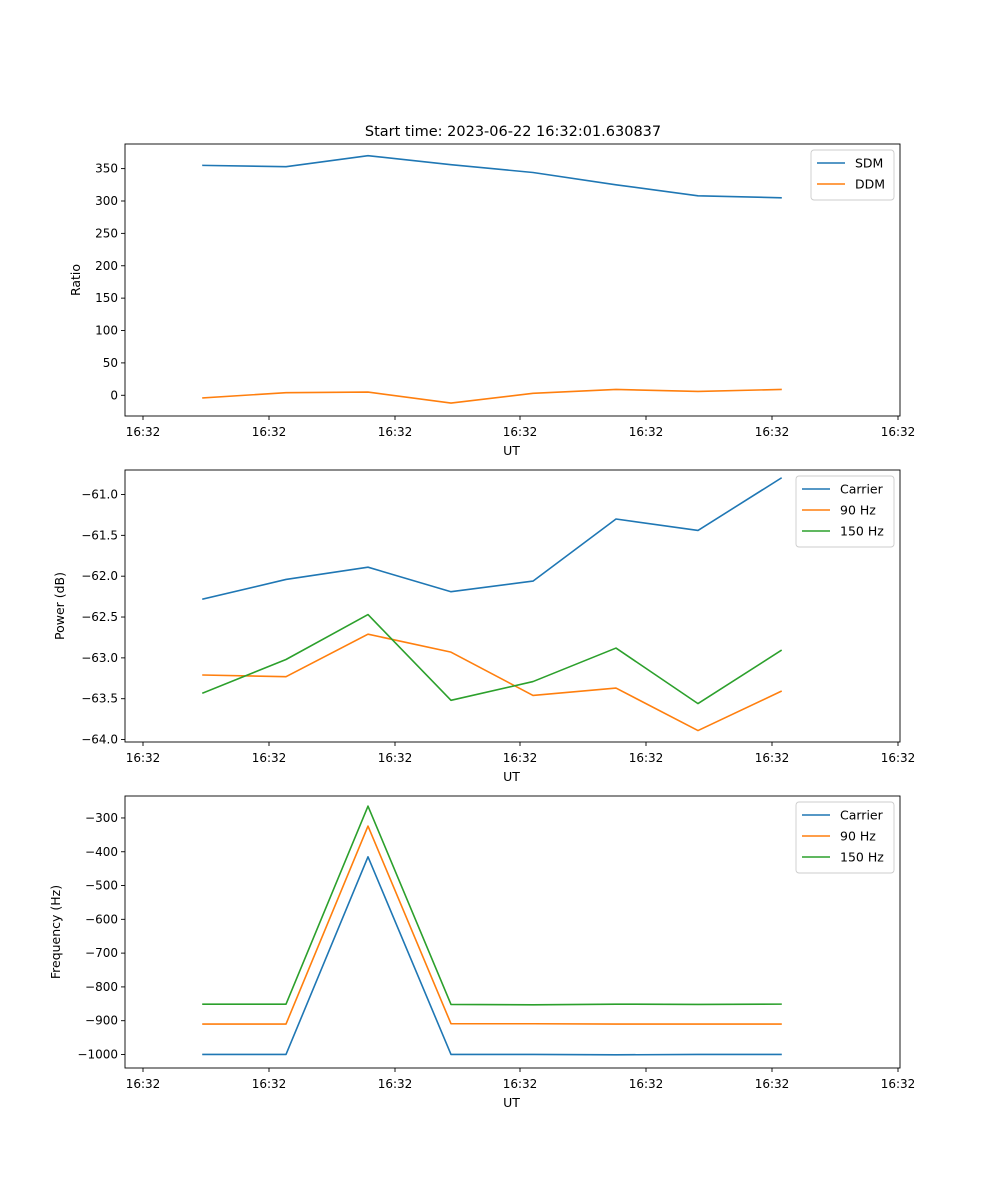 The height and width of the screenshot is (1200, 1000). Describe the element at coordinates (492, 396) in the screenshot. I see `series-line-ddm` at that location.